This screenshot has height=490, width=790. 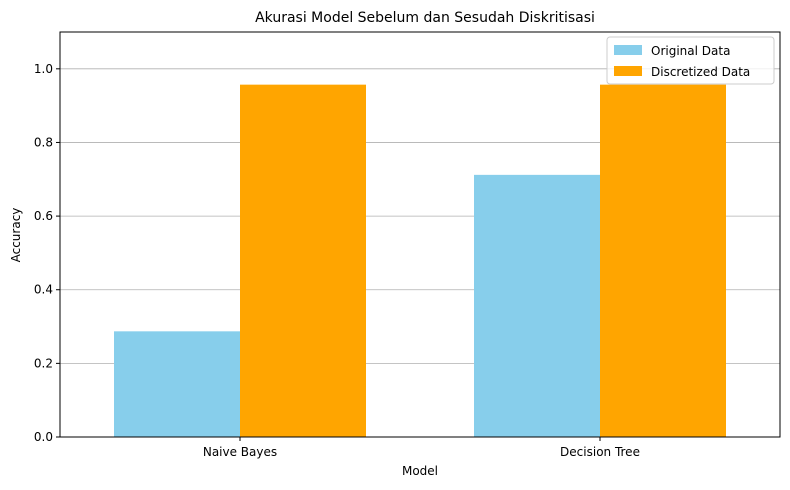 What do you see at coordinates (47, 253) in the screenshot?
I see `y-axis-ticks: 0.0 0.2 0.4 0.6 0.8 1.0` at bounding box center [47, 253].